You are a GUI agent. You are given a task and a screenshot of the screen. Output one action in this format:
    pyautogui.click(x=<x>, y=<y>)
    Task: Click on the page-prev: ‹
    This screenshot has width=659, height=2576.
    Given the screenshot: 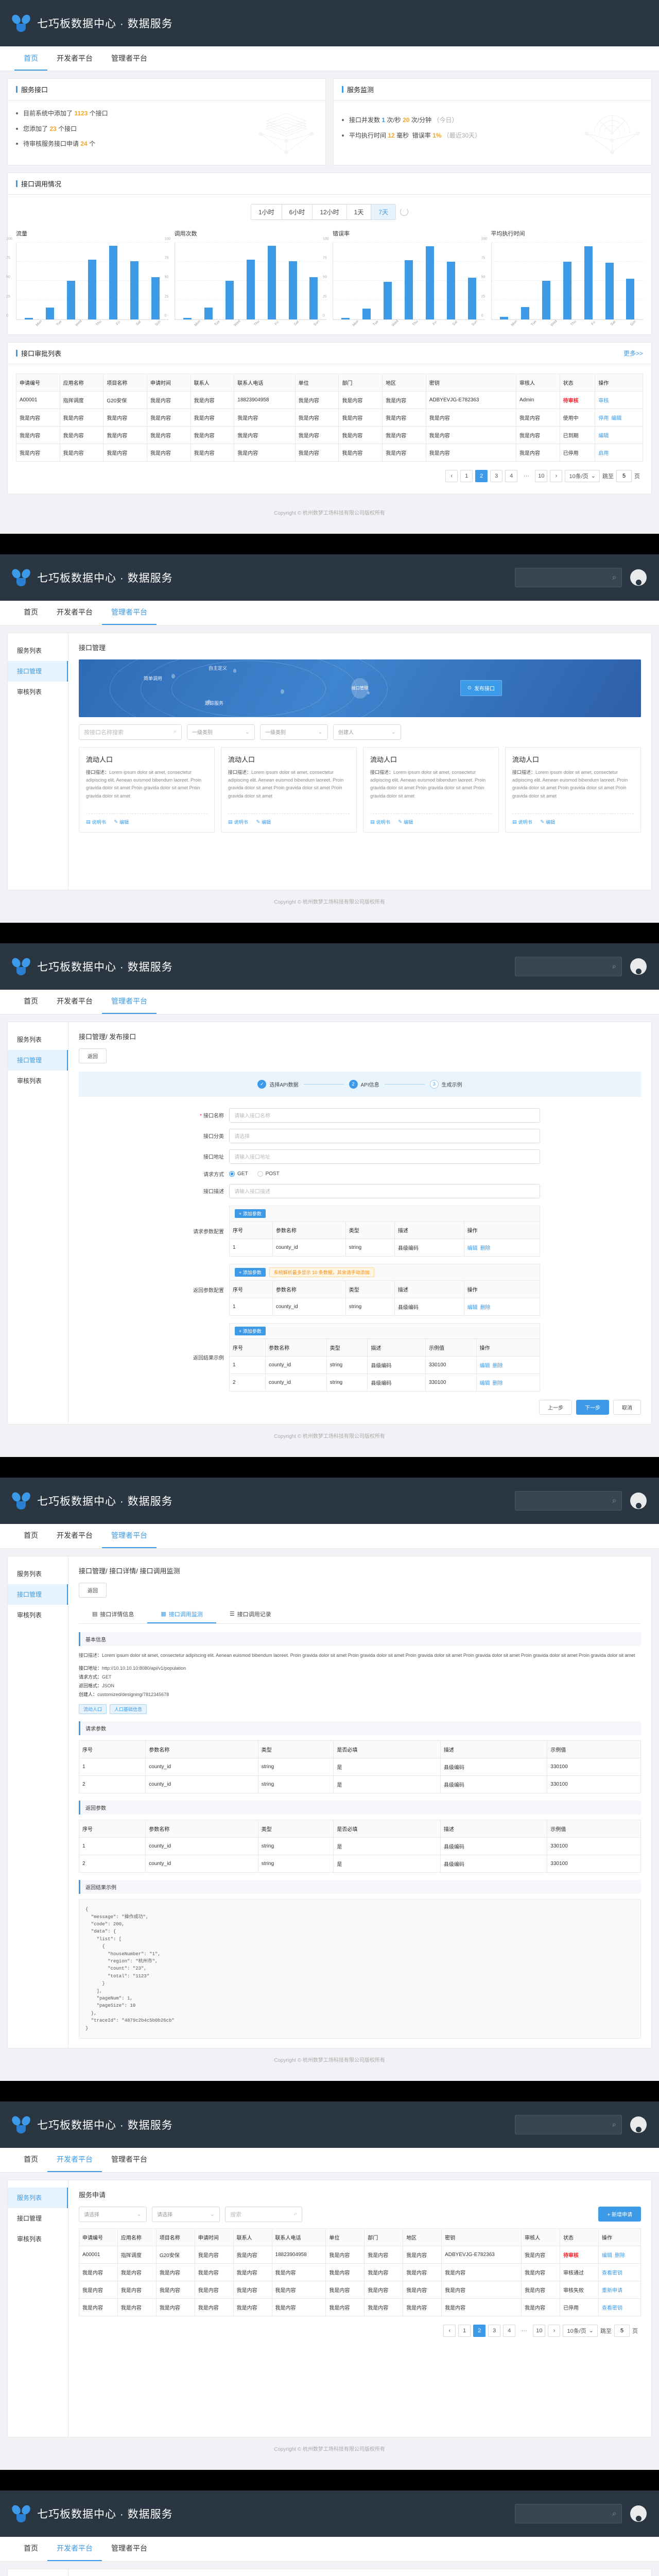 What is the action you would take?
    pyautogui.click(x=450, y=2330)
    